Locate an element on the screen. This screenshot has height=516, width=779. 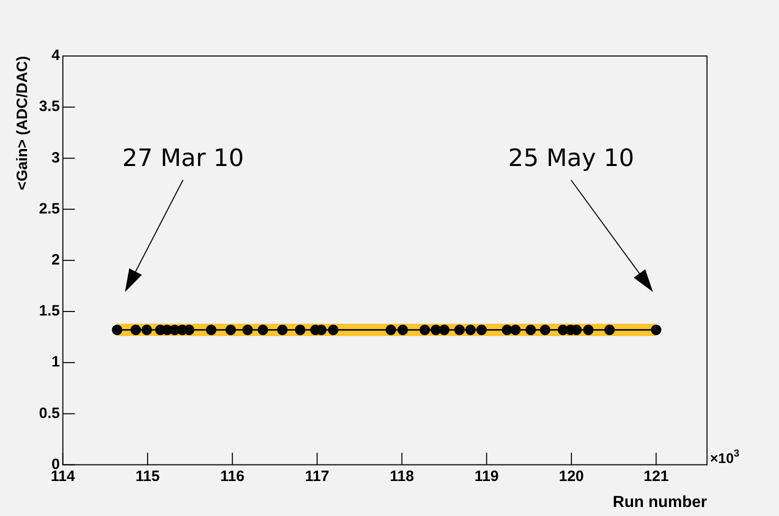
x-tick-label: 117 is located at coordinates (317, 476).